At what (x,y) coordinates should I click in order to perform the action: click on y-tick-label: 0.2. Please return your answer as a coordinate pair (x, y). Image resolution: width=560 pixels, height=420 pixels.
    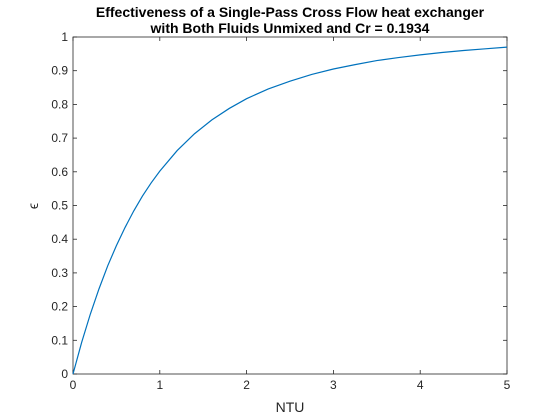
    Looking at the image, I should click on (59, 307).